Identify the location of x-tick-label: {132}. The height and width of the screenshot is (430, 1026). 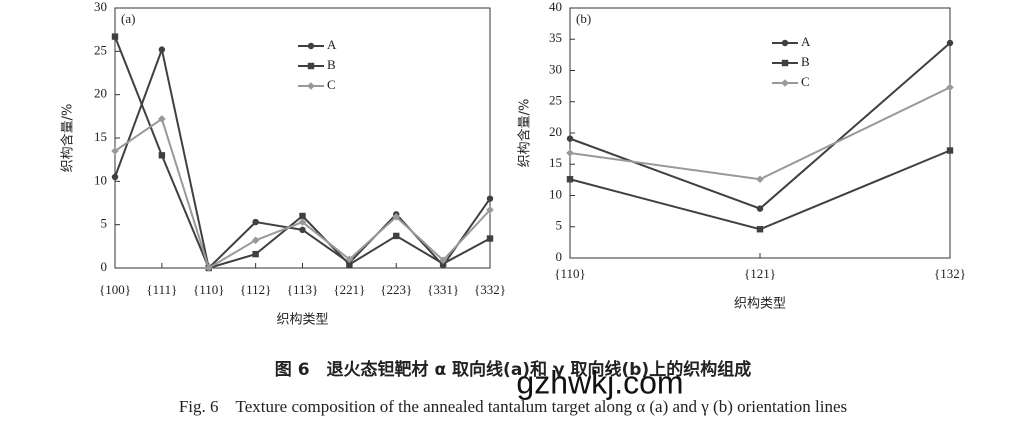
(950, 273).